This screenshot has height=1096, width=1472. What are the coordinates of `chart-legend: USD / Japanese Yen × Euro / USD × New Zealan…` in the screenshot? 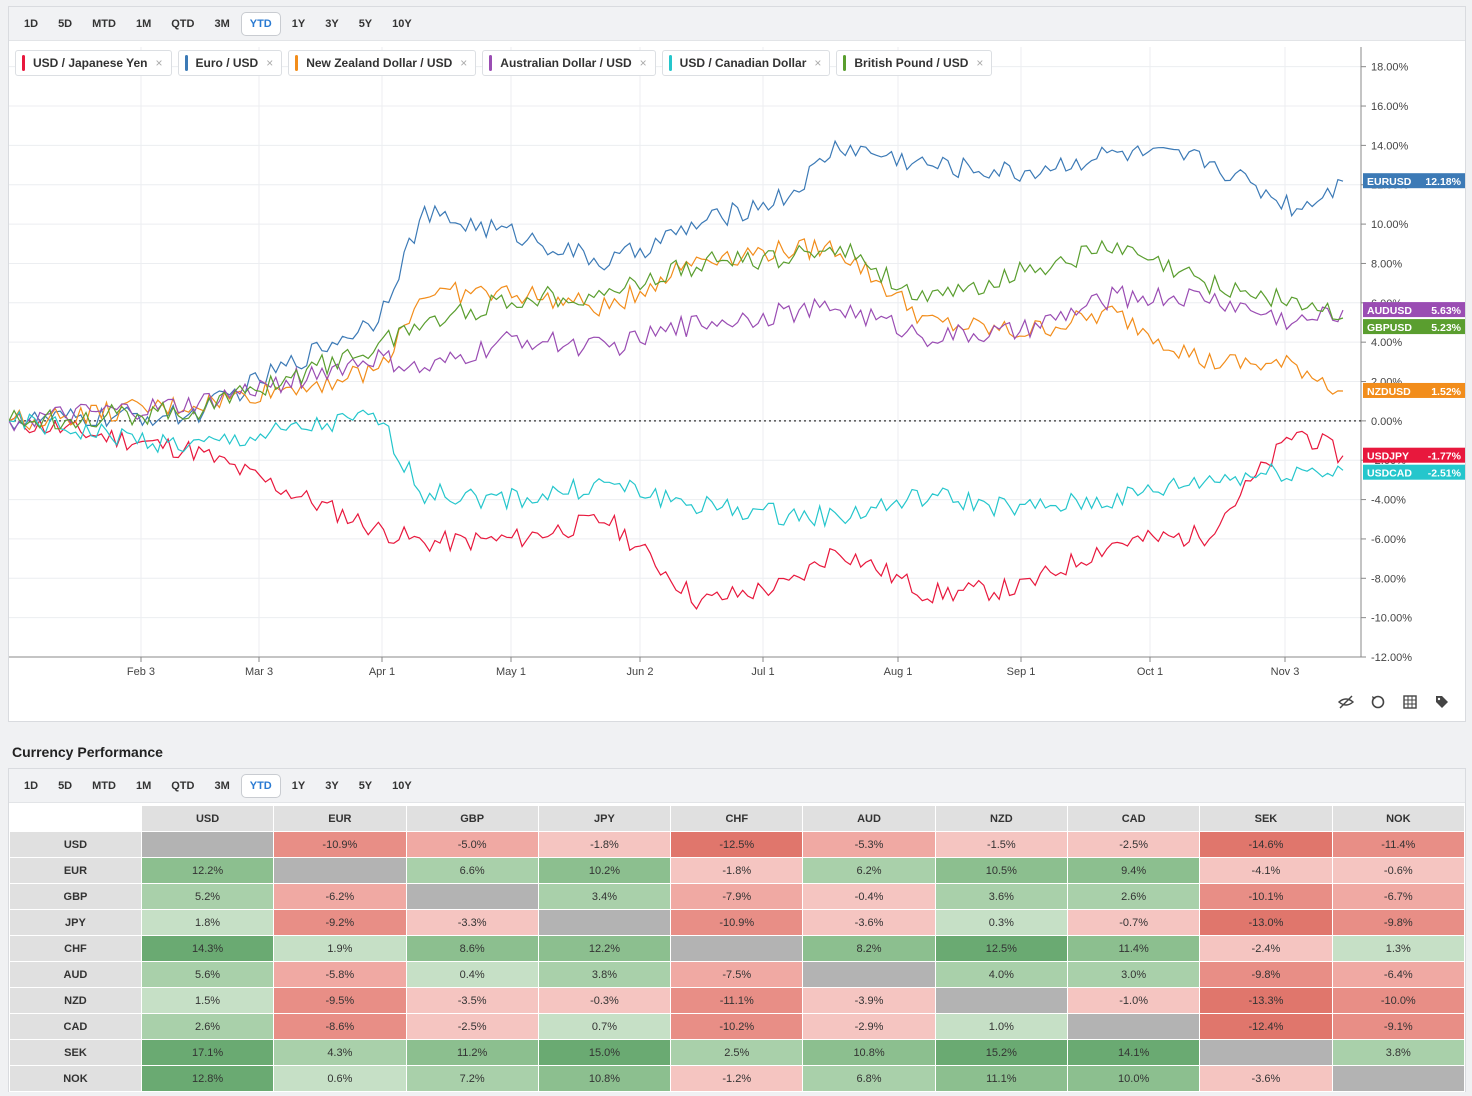 It's located at (506, 63).